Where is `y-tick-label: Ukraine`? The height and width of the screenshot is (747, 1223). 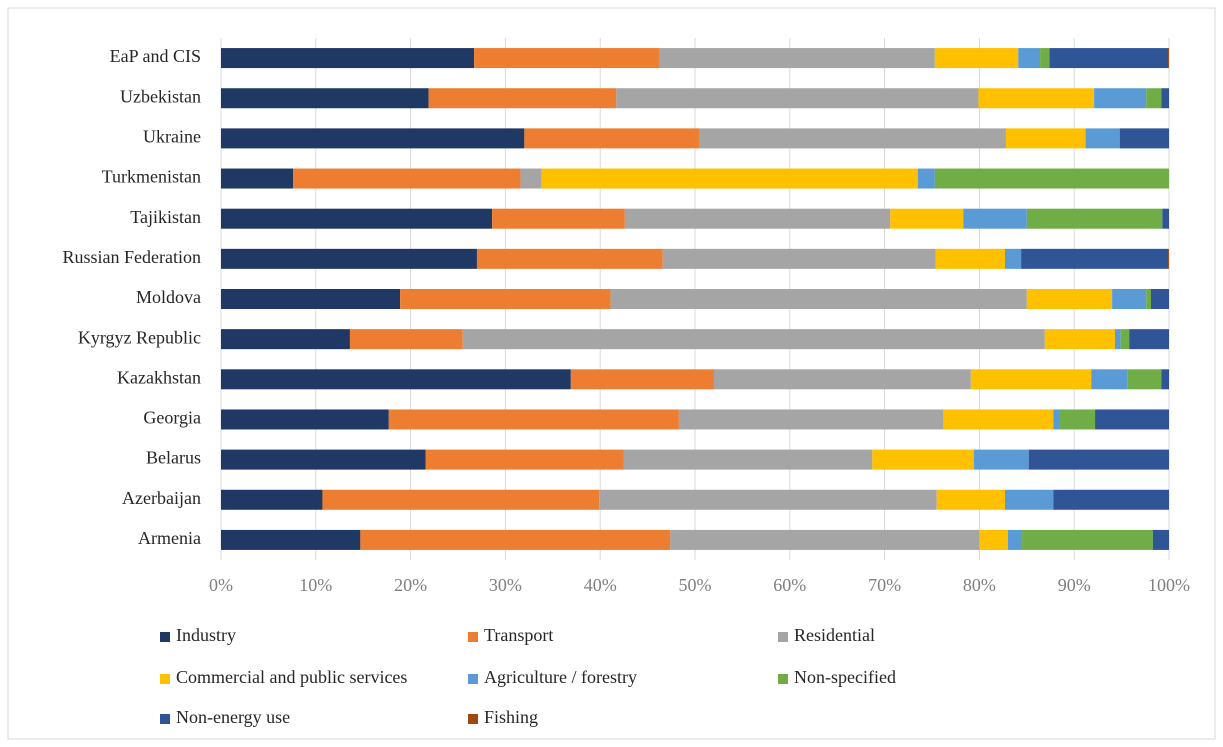
y-tick-label: Ukraine is located at coordinates (172, 137).